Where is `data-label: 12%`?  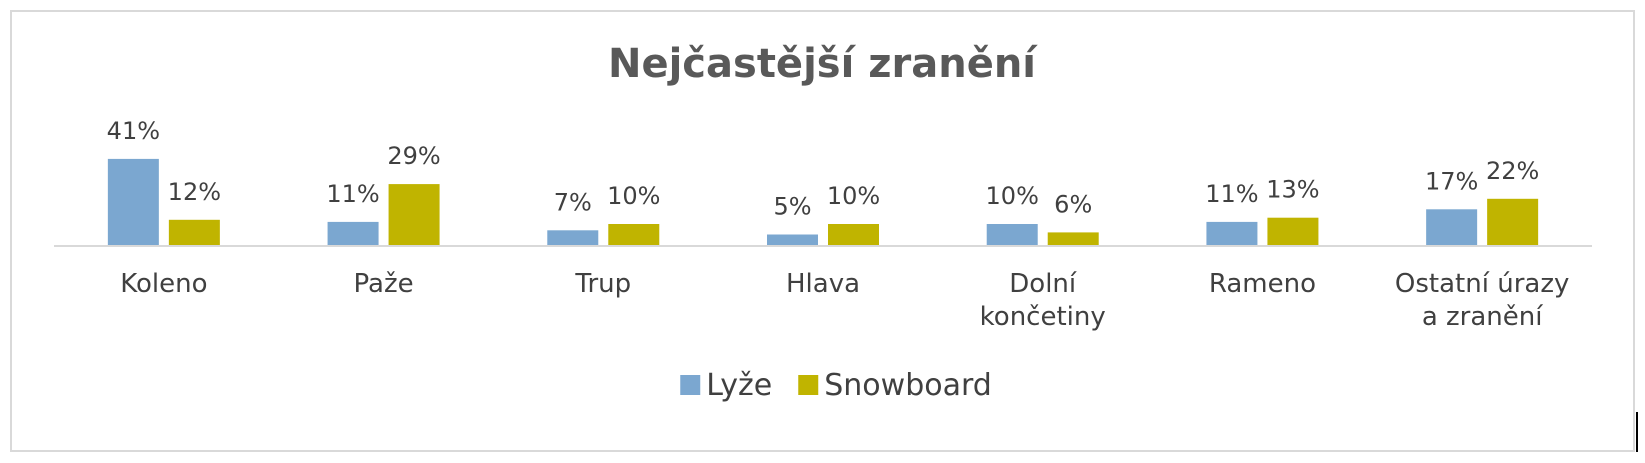 data-label: 12% is located at coordinates (194, 192).